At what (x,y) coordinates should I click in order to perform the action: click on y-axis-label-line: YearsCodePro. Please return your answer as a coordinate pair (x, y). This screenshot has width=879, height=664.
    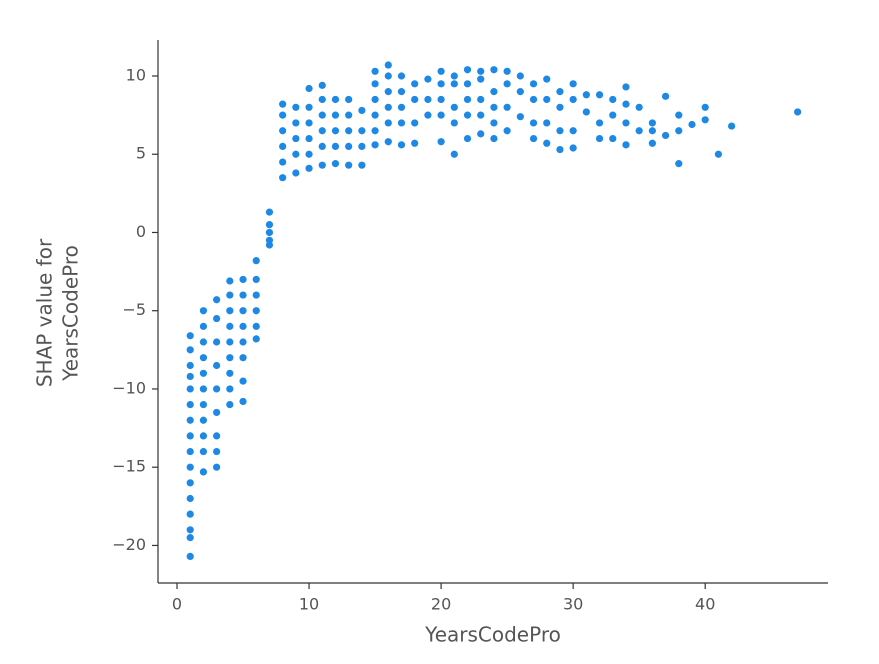
    Looking at the image, I should click on (71, 313).